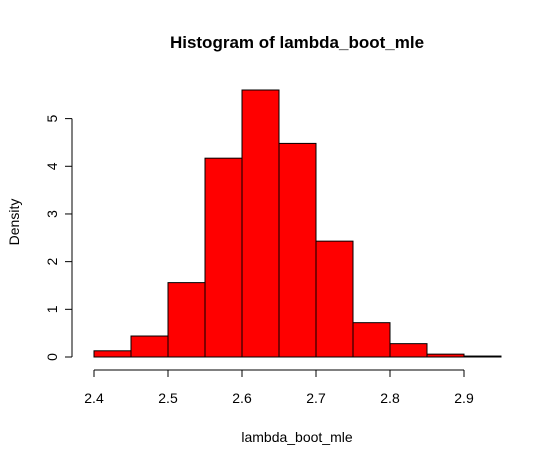 This screenshot has width=556, height=467. Describe the element at coordinates (94, 398) in the screenshot. I see `x-tick-label: 2.4` at that location.